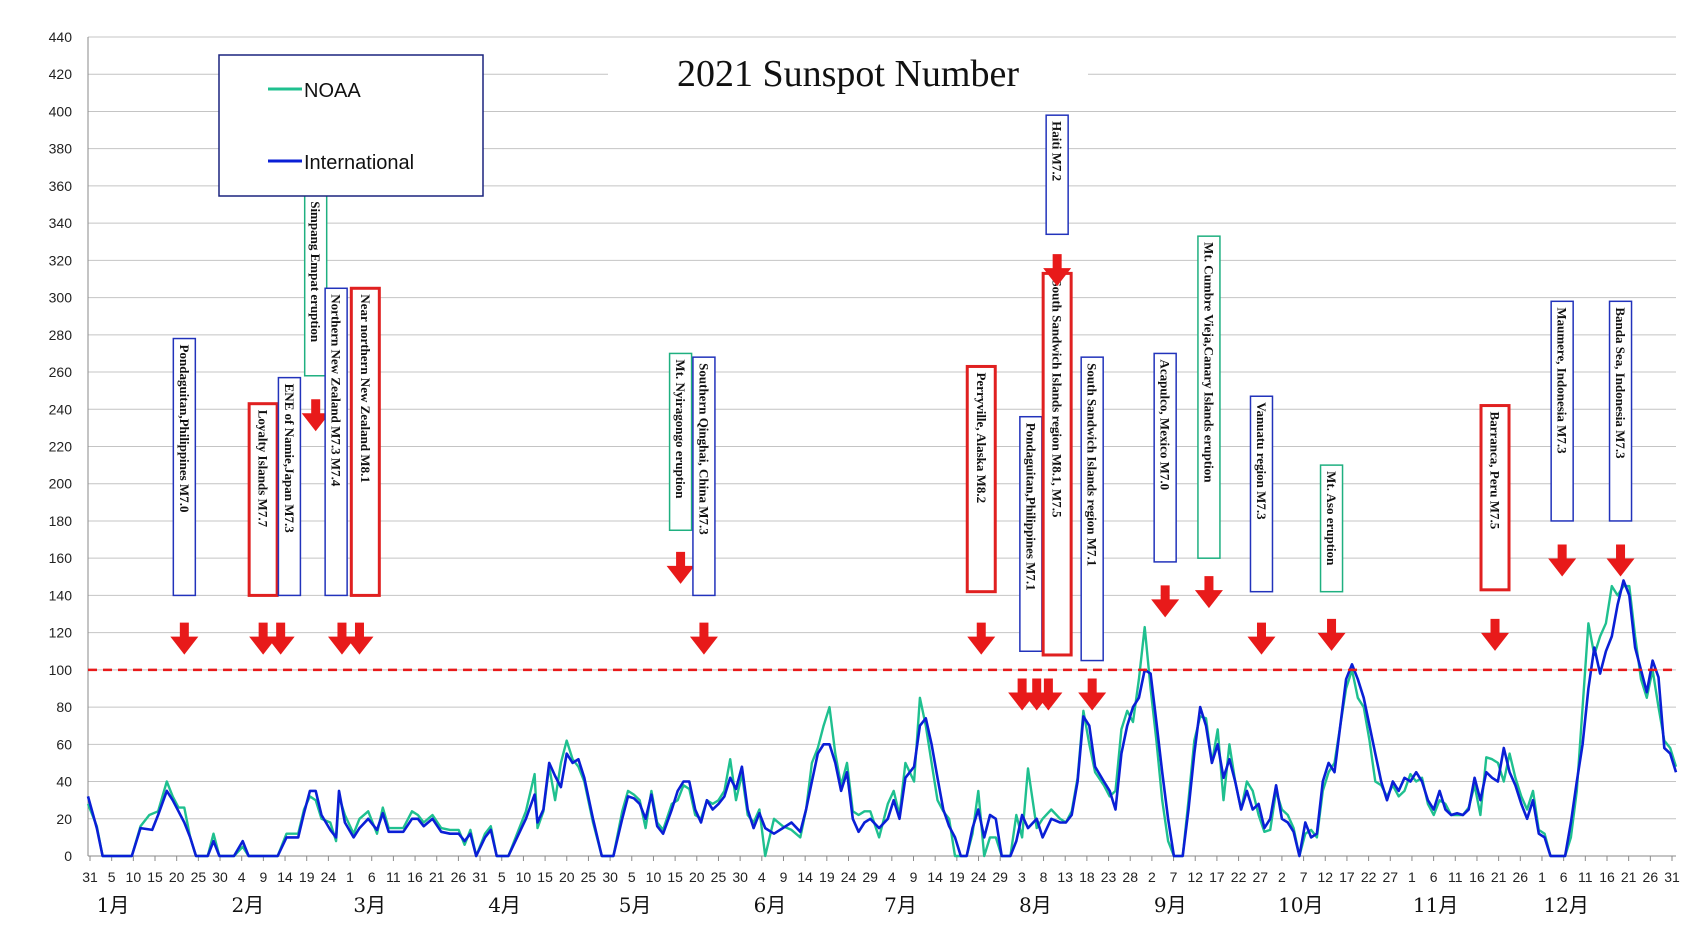 This screenshot has height=948, width=1686. Describe the element at coordinates (61, 372) in the screenshot. I see `y-tick-label: 260` at that location.